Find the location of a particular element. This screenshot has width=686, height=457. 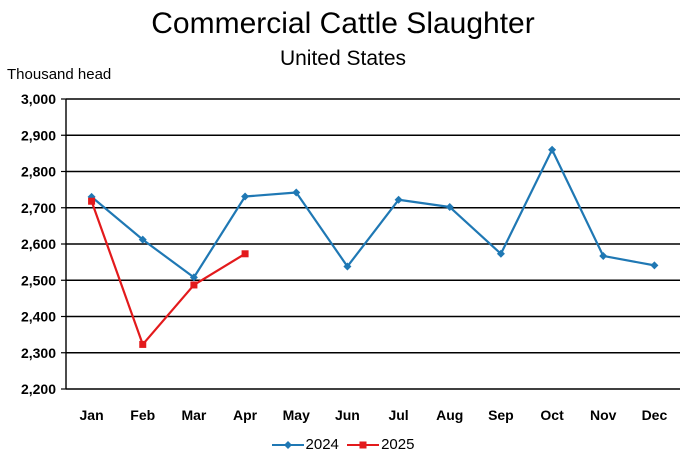

chart-title: Commercial Cattle Slaughter is located at coordinates (343, 23).